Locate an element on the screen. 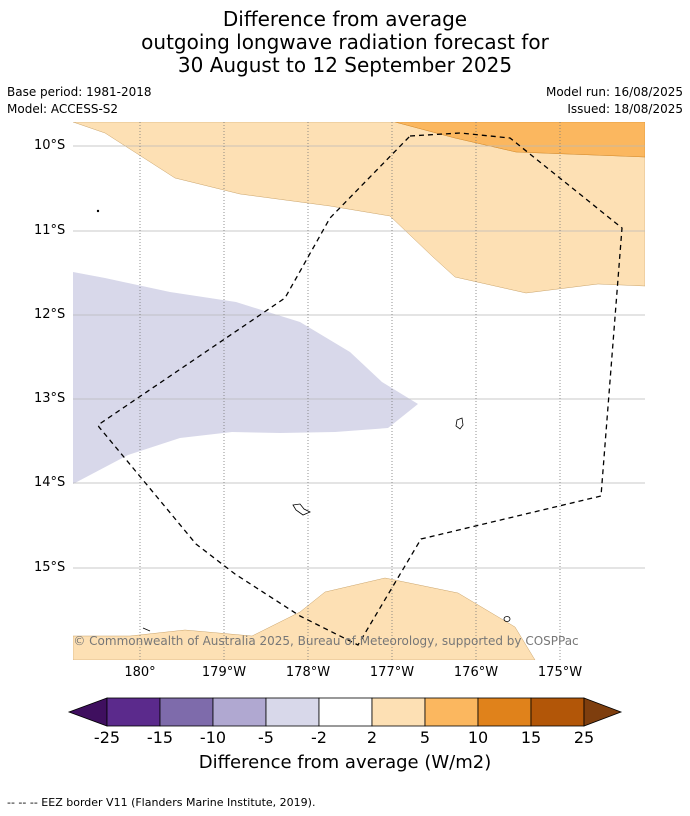 The width and height of the screenshot is (690, 816). colorbar-label: 2 is located at coordinates (372, 737).